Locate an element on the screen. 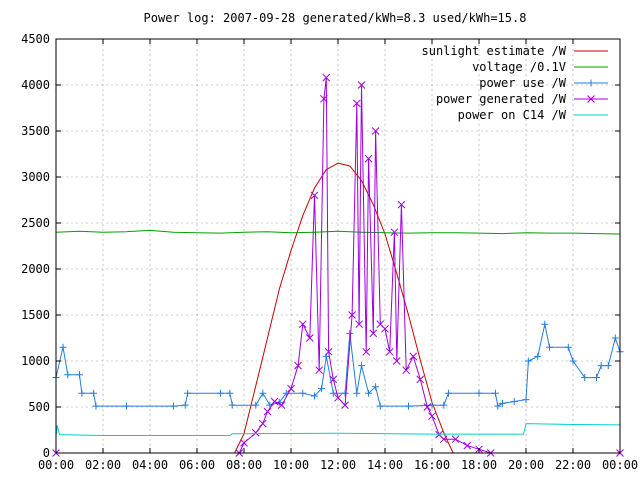  y-tick-label: 3500 is located at coordinates (35, 131).